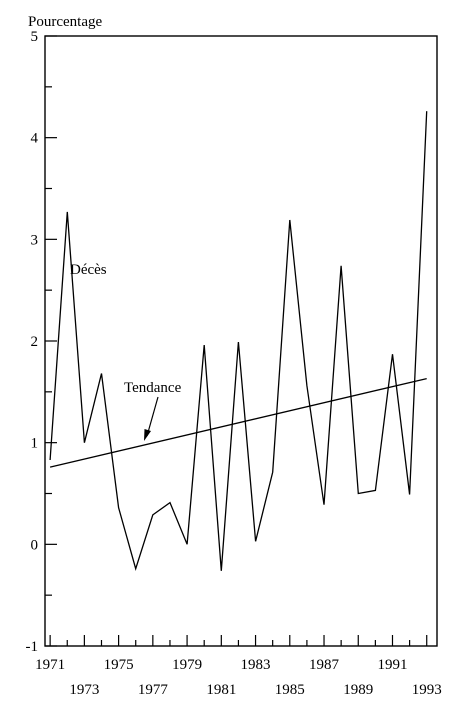 The height and width of the screenshot is (701, 454). What do you see at coordinates (65, 22) in the screenshot?
I see `y-axis-label: Pourcentage` at bounding box center [65, 22].